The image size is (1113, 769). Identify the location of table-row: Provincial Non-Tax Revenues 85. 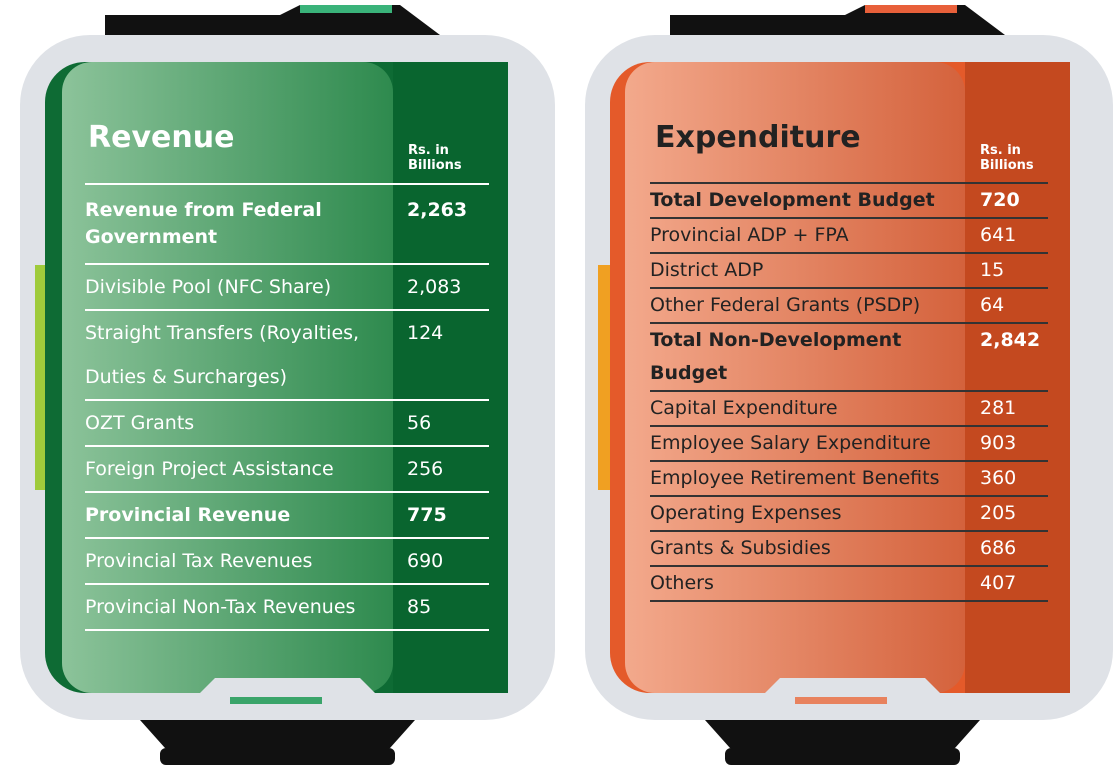
(287, 608).